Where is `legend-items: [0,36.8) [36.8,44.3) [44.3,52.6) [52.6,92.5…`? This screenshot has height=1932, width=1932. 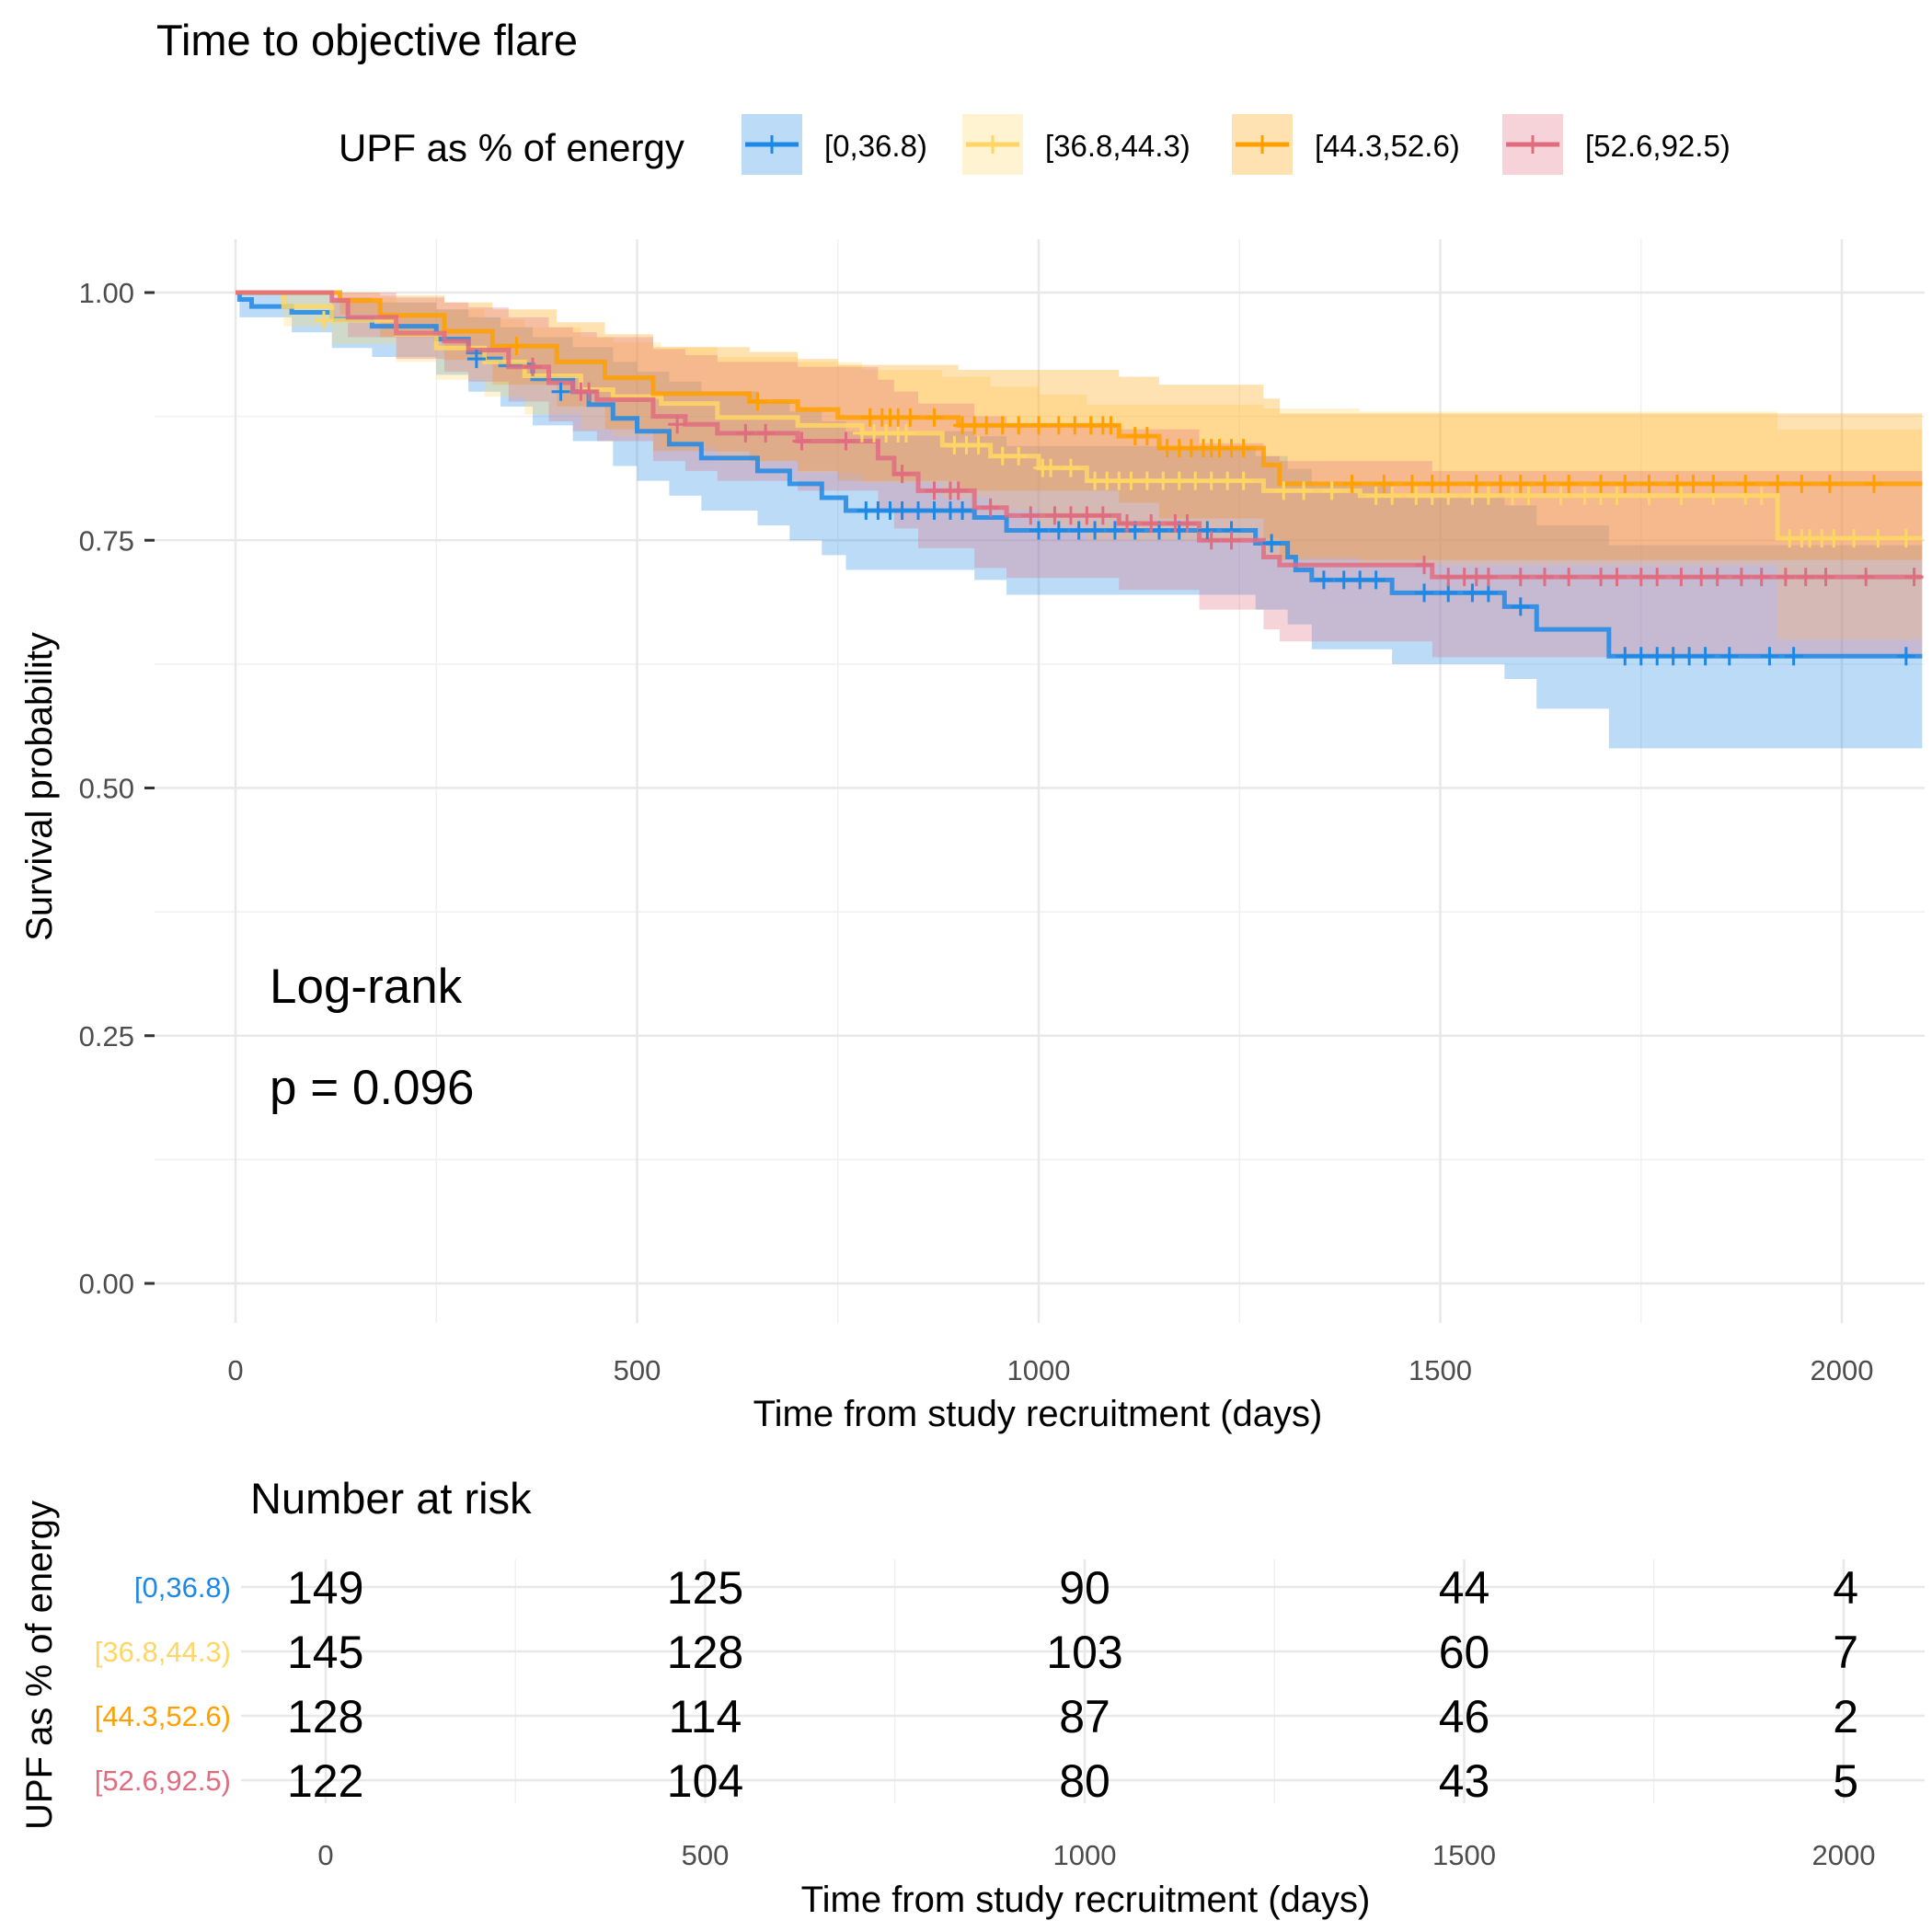 legend-items: [0,36.8) [36.8,44.3) [44.3,52.6) [52.6,92.5… is located at coordinates (1236, 144).